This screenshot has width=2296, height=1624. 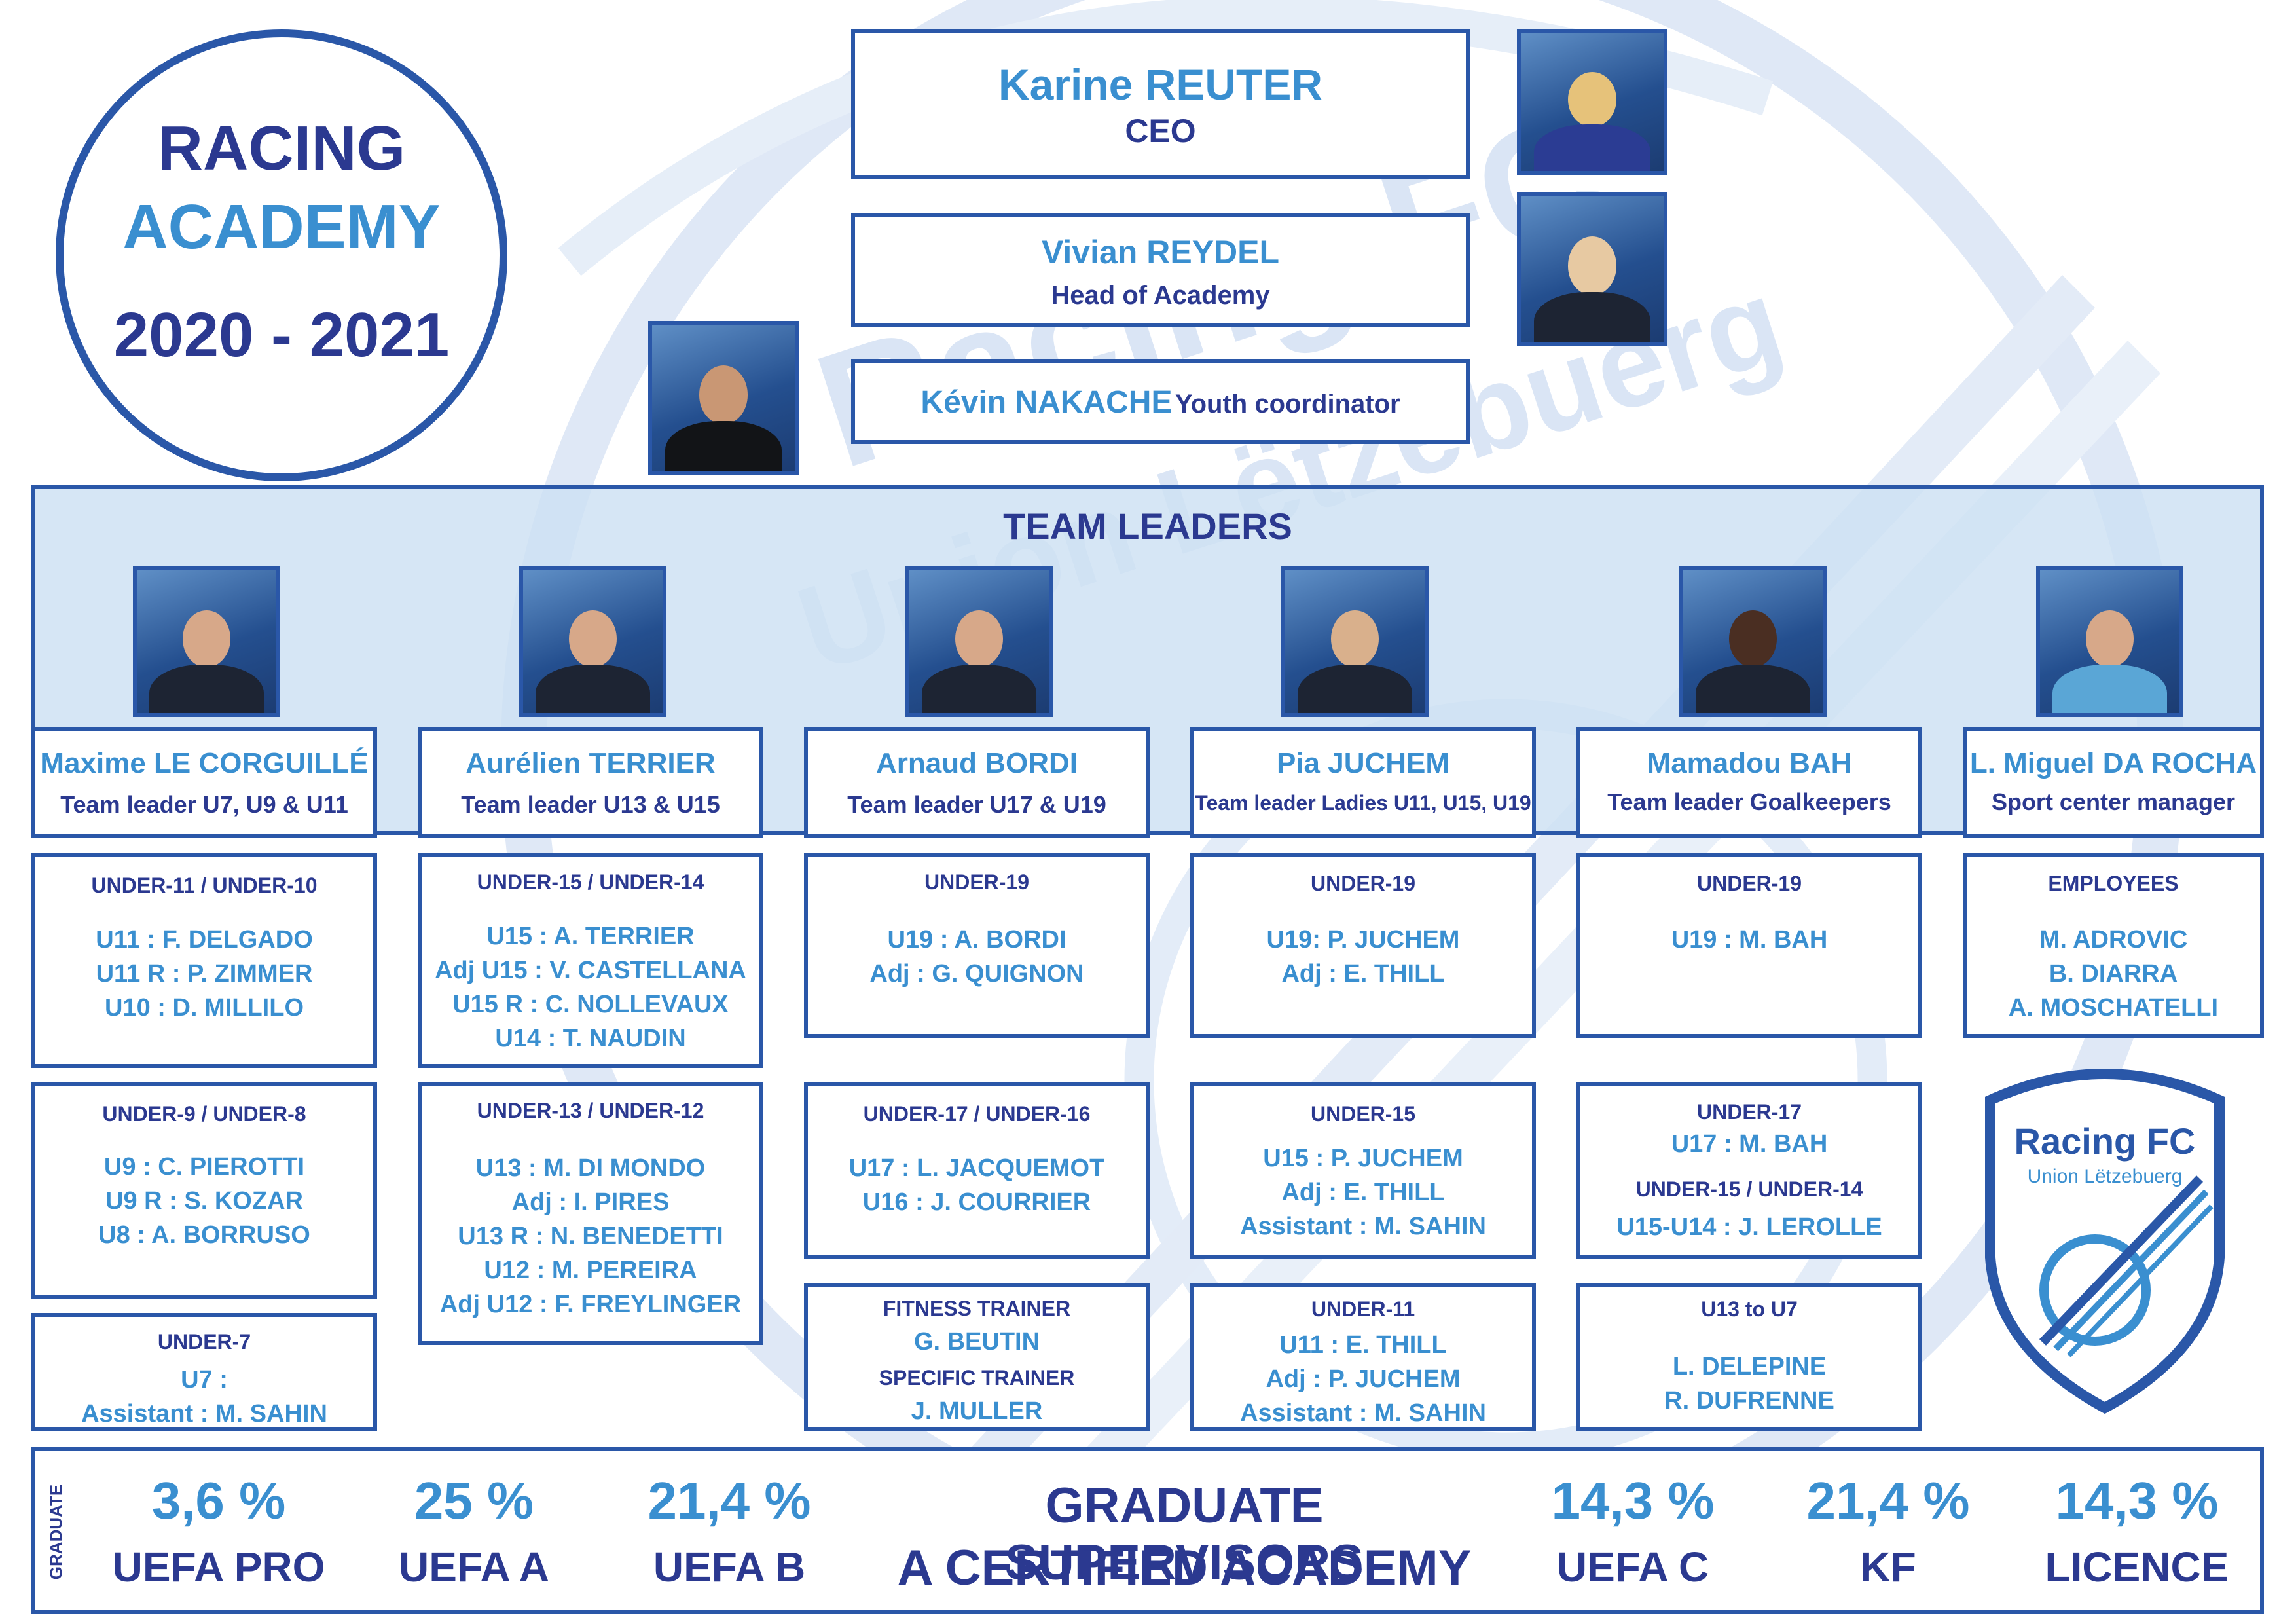 I want to click on leader-name: Mamadou BAH, so click(x=1749, y=763).